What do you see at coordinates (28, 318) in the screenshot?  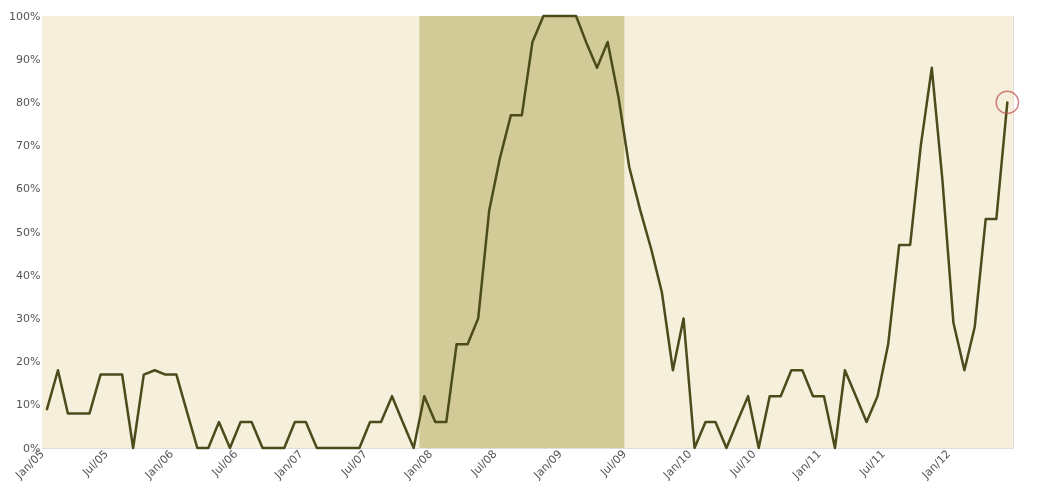 I see `y-tick-label: 30%` at bounding box center [28, 318].